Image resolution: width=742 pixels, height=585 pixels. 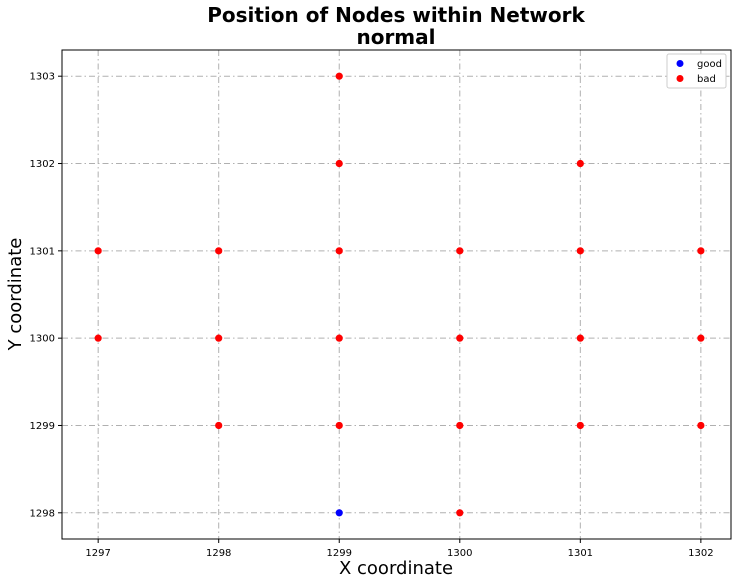 What do you see at coordinates (339, 553) in the screenshot?
I see `x-tick-label: 1299` at bounding box center [339, 553].